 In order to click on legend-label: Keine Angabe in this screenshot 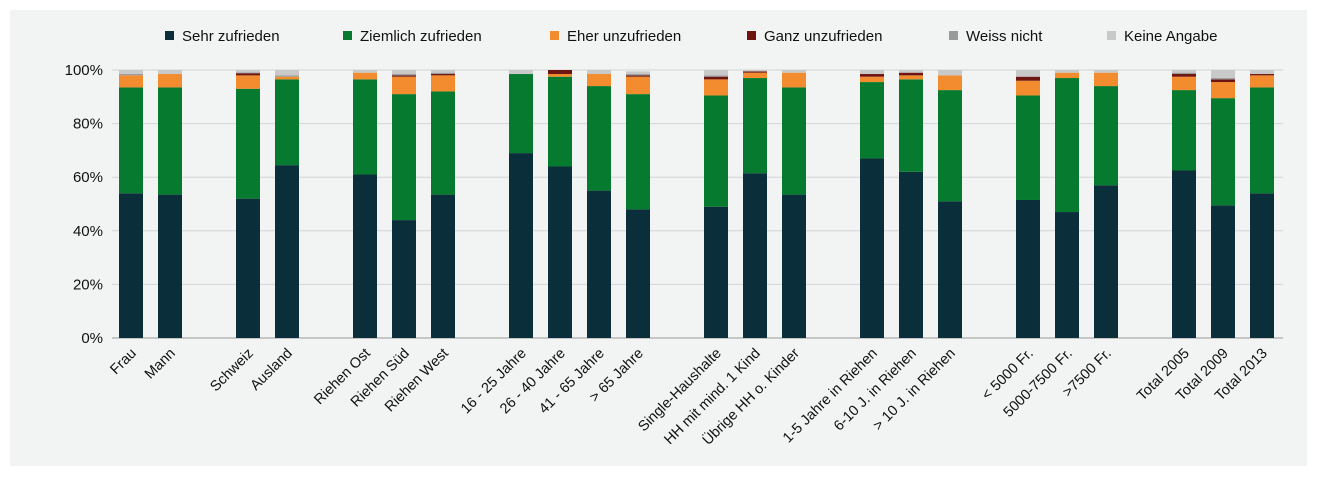, I will do `click(1170, 36)`.